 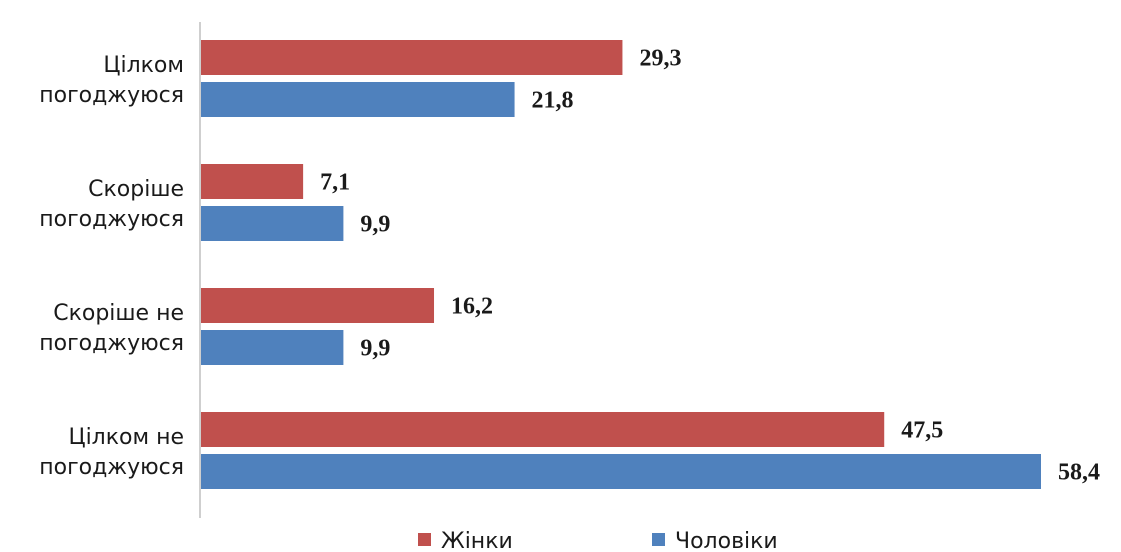 I want to click on legend-label-men: Чоловіки, so click(x=726, y=540).